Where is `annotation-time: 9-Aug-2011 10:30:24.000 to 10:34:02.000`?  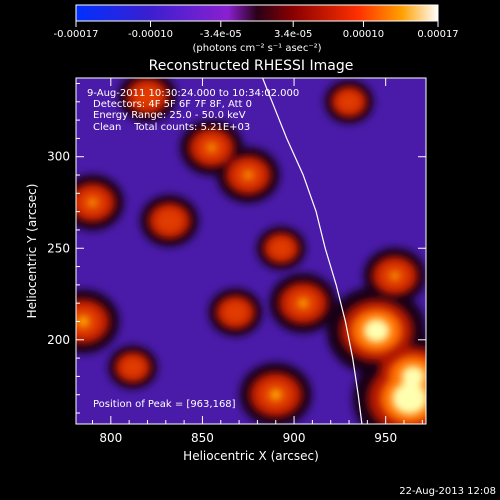 annotation-time: 9-Aug-2011 10:30:24.000 to 10:34:02.000 is located at coordinates (193, 93).